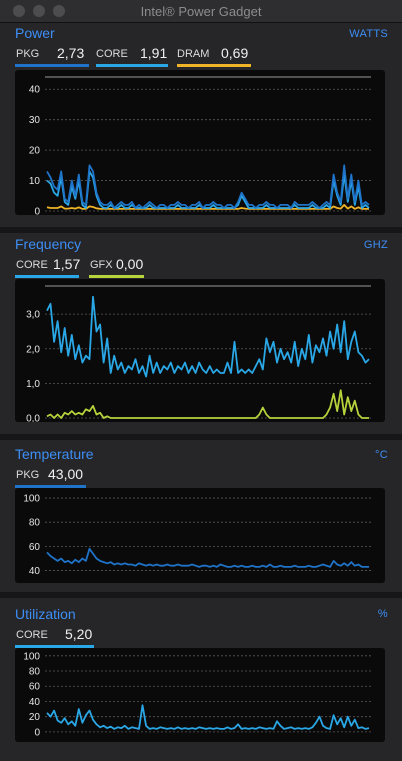 Image resolution: width=402 pixels, height=761 pixels. I want to click on temperature-graph: 40 60 80 100, so click(200, 535).